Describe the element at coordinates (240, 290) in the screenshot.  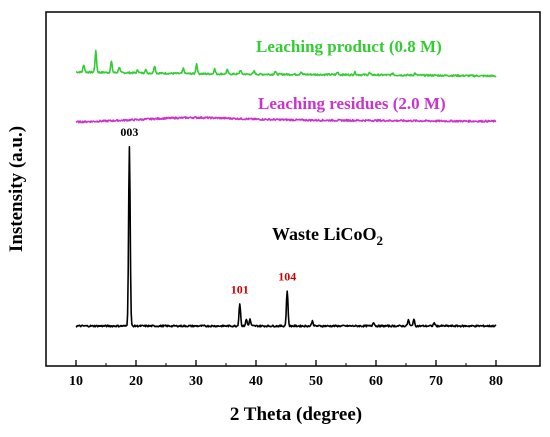
I see `peak-label-101: 101` at that location.